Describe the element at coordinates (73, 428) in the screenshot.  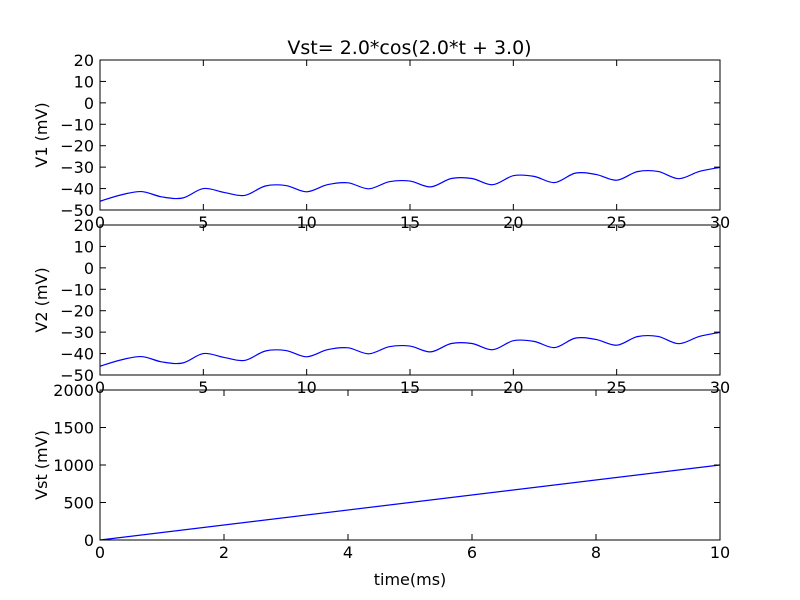
I see `y-tick-label: 1500` at that location.